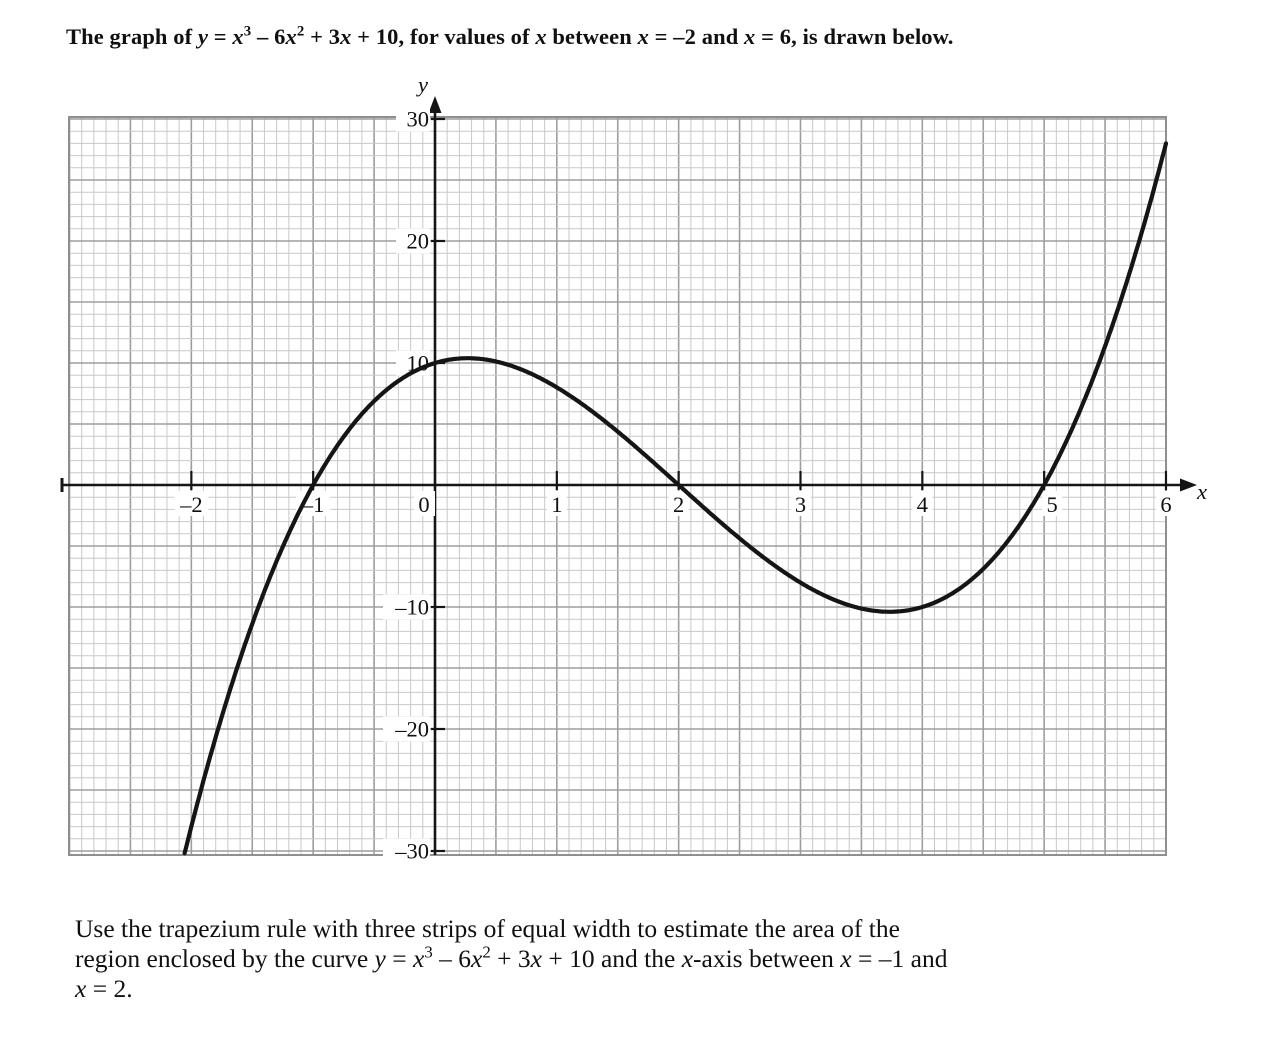 This screenshot has height=1039, width=1284. I want to click on x-tick-label: 6, so click(1165, 504).